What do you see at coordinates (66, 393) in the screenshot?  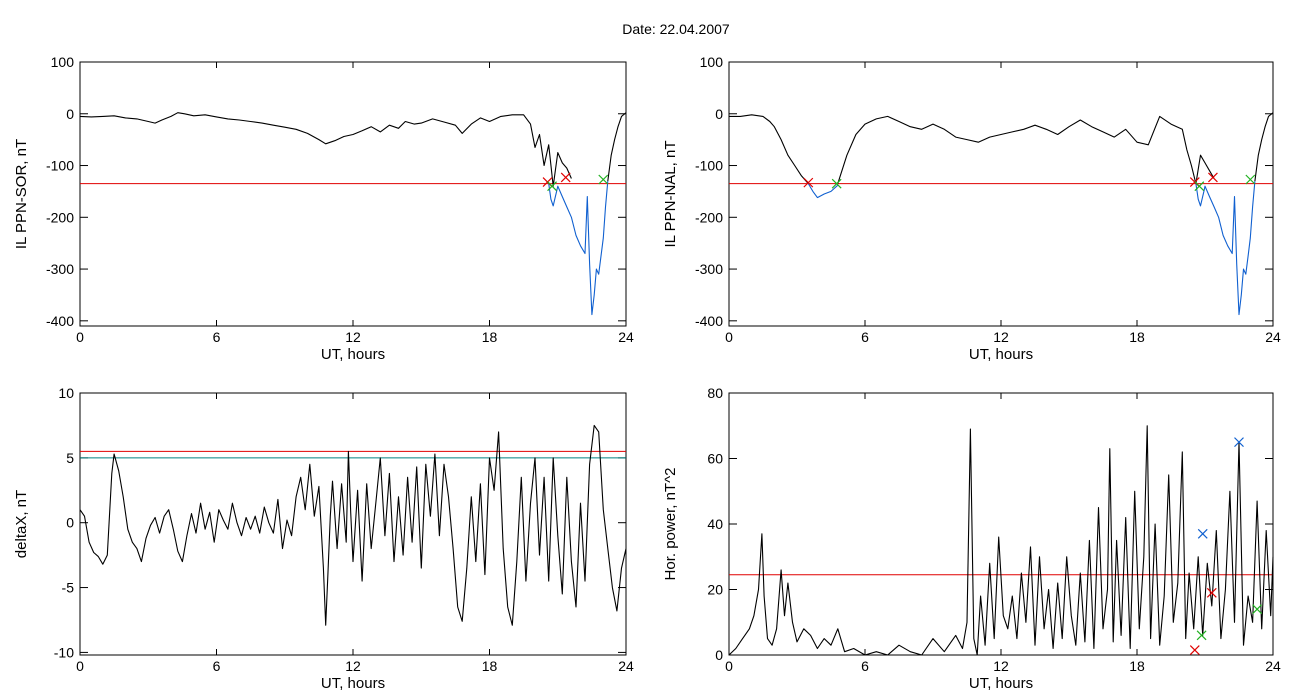 I see `y-tick-label: 10` at bounding box center [66, 393].